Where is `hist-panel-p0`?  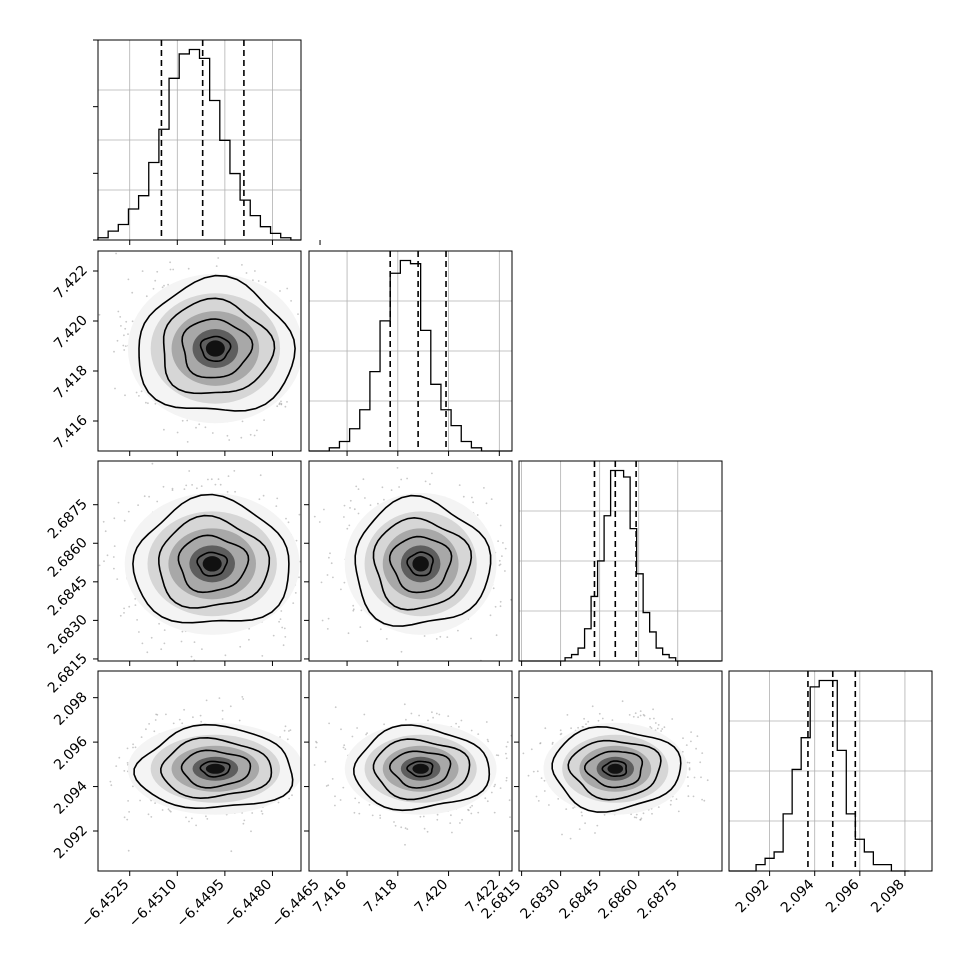 hist-panel-p0 is located at coordinates (207, 142).